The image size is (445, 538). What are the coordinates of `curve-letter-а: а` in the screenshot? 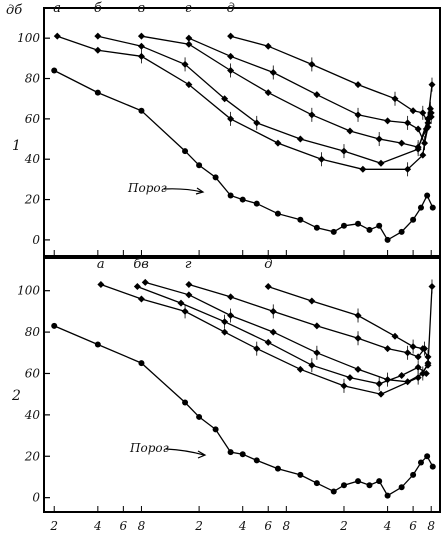 It's located at (57, 8).